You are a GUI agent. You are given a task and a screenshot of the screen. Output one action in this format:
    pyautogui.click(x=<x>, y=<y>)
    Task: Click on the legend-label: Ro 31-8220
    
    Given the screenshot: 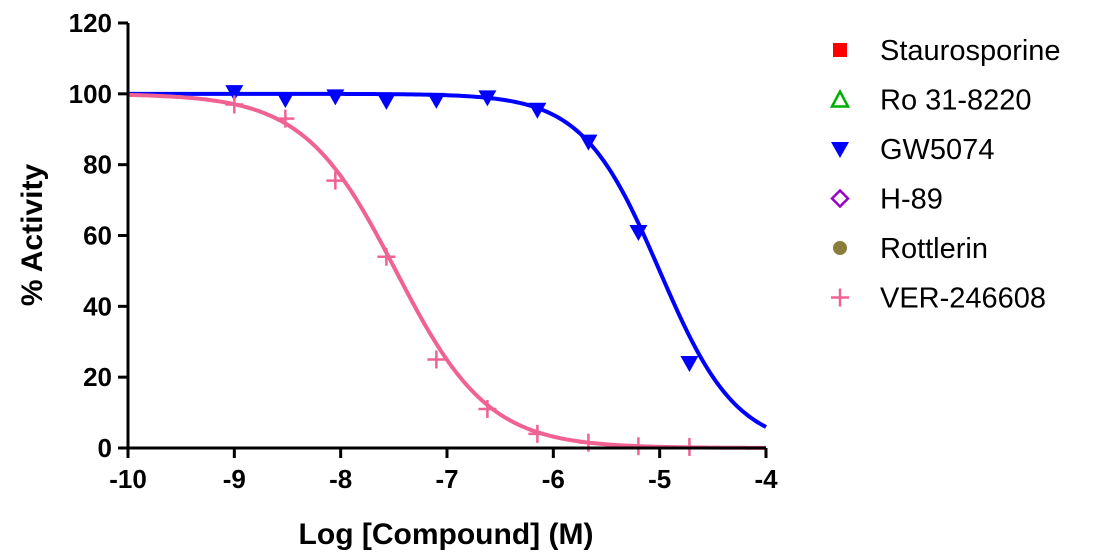 What is the action you would take?
    pyautogui.click(x=956, y=101)
    